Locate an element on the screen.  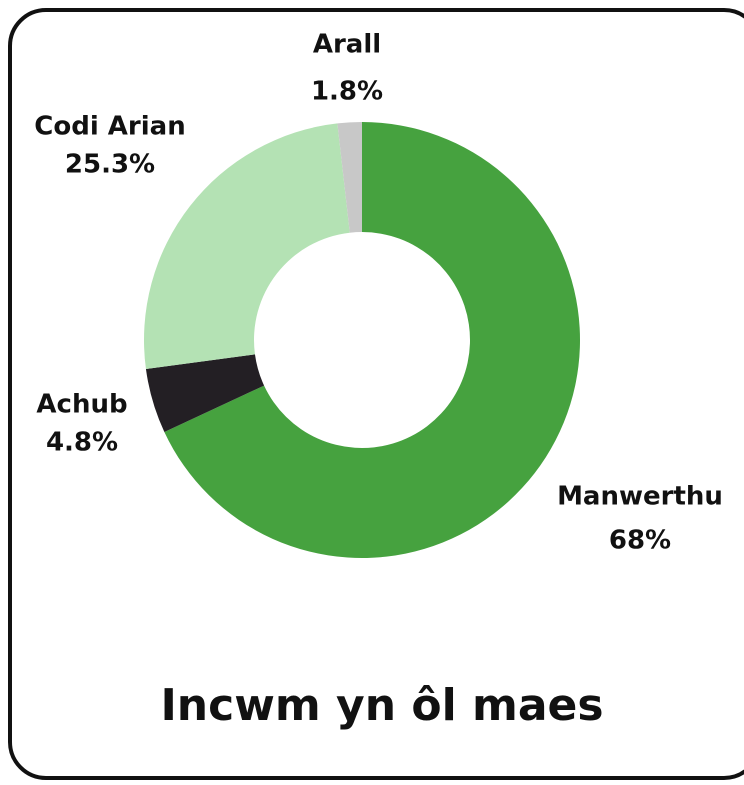
slice-label: Manwerthu is located at coordinates (640, 497).